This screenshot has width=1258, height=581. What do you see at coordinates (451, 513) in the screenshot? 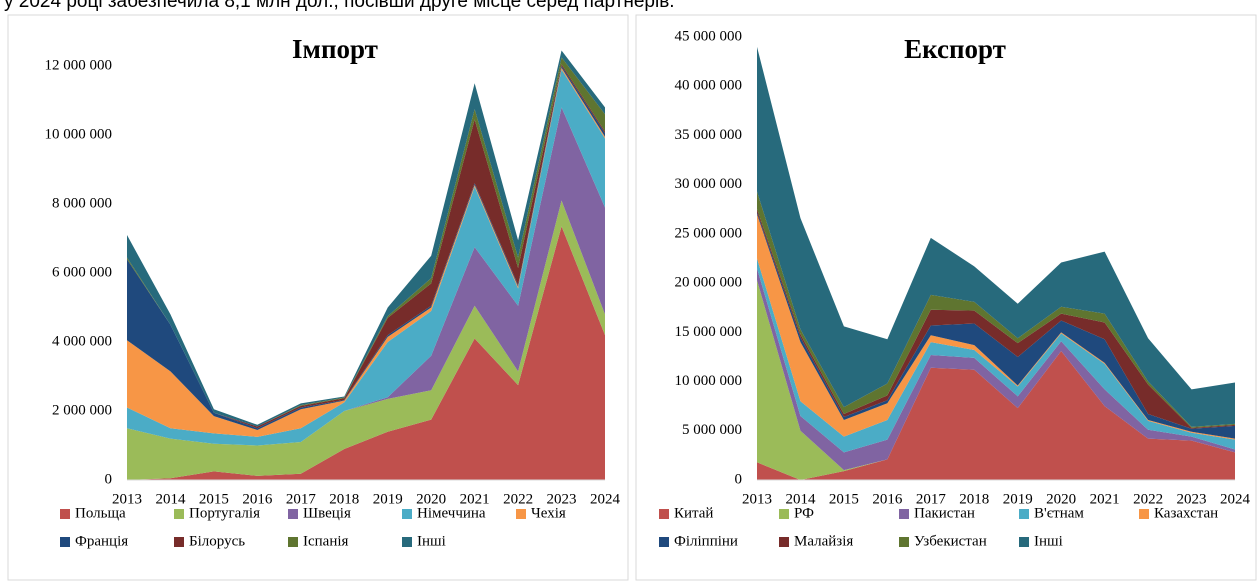
I see `legend-label: Німеччина` at bounding box center [451, 513].